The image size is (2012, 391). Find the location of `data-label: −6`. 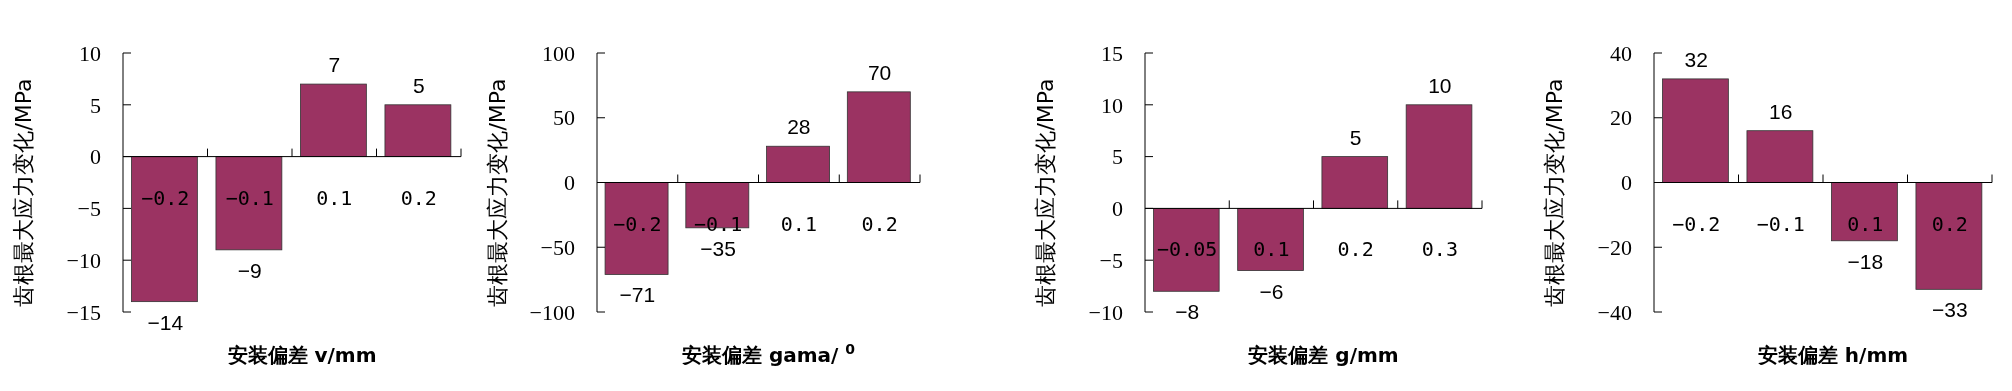

data-label: −6 is located at coordinates (1271, 291).